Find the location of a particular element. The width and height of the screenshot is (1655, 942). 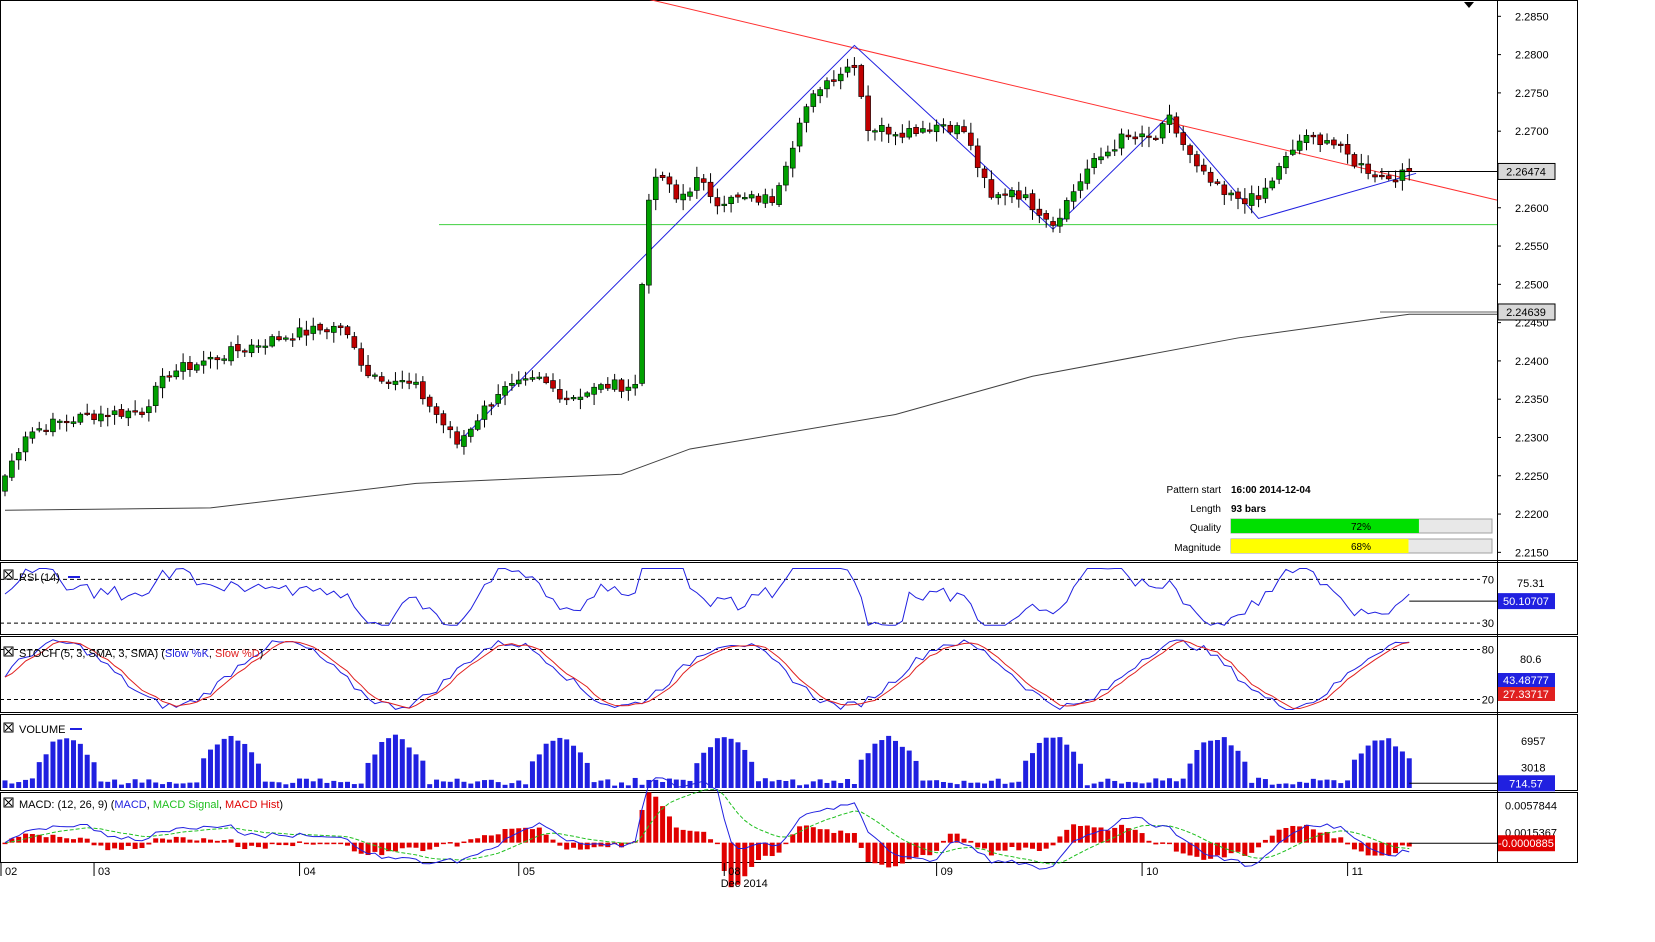

price-tick-label: 2.2600 is located at coordinates (1532, 209).